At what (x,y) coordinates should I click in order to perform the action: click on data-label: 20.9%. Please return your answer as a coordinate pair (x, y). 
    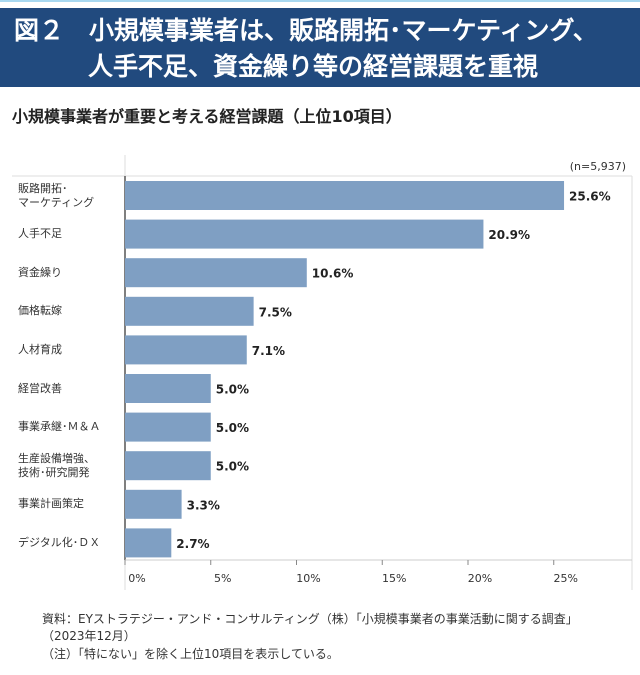
    Looking at the image, I should click on (509, 235).